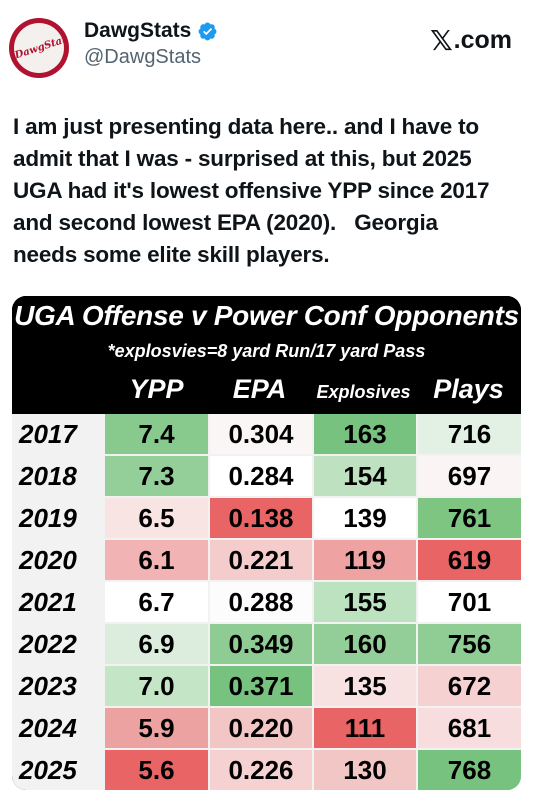 The height and width of the screenshot is (800, 534). I want to click on ypp-cell: 6.7, so click(156, 602).